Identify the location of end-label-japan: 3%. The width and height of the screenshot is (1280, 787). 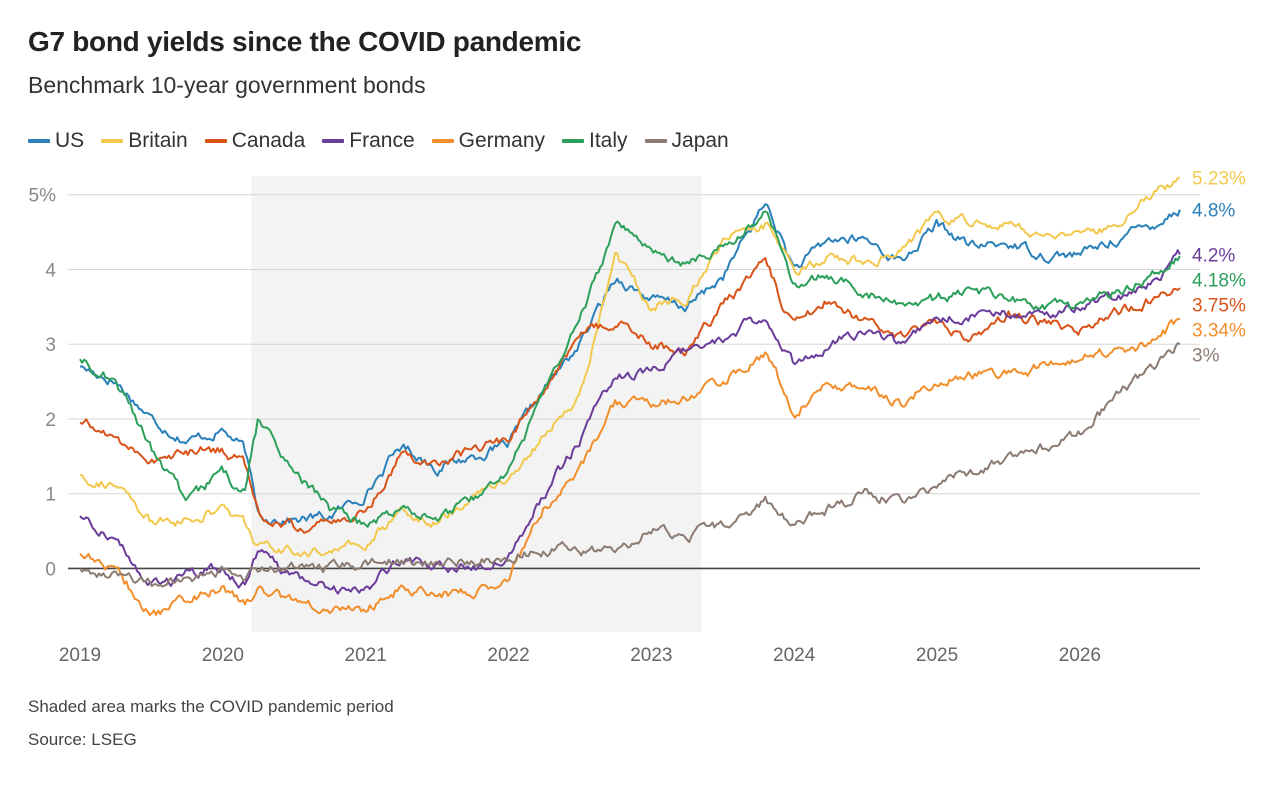
(1206, 355).